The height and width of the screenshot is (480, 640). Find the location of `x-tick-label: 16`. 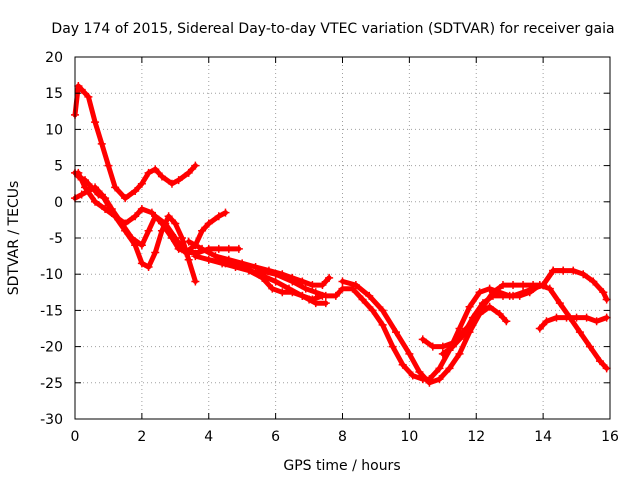

x-tick-label: 16 is located at coordinates (610, 437).